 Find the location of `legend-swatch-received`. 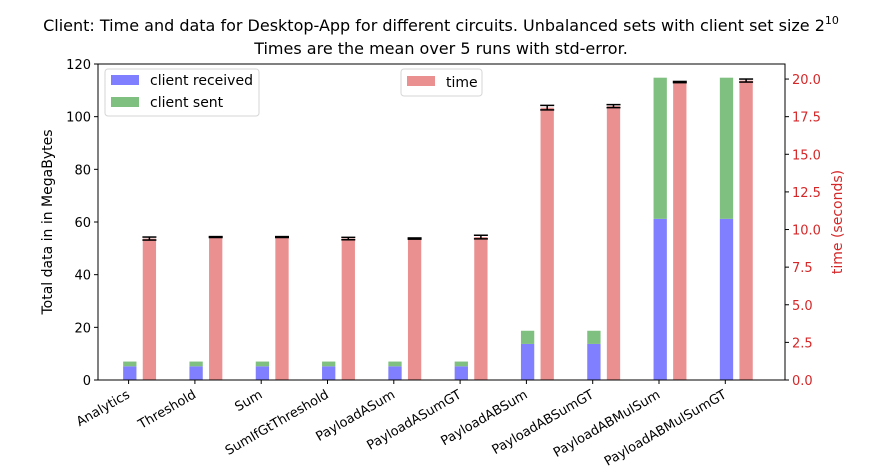

legend-swatch-received is located at coordinates (125, 80).